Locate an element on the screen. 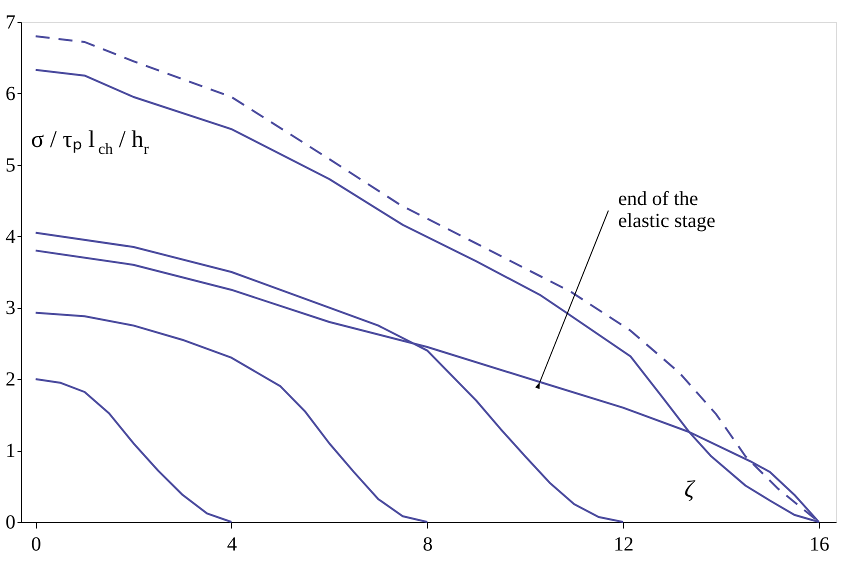  x-tick-label: 4 is located at coordinates (231, 545).